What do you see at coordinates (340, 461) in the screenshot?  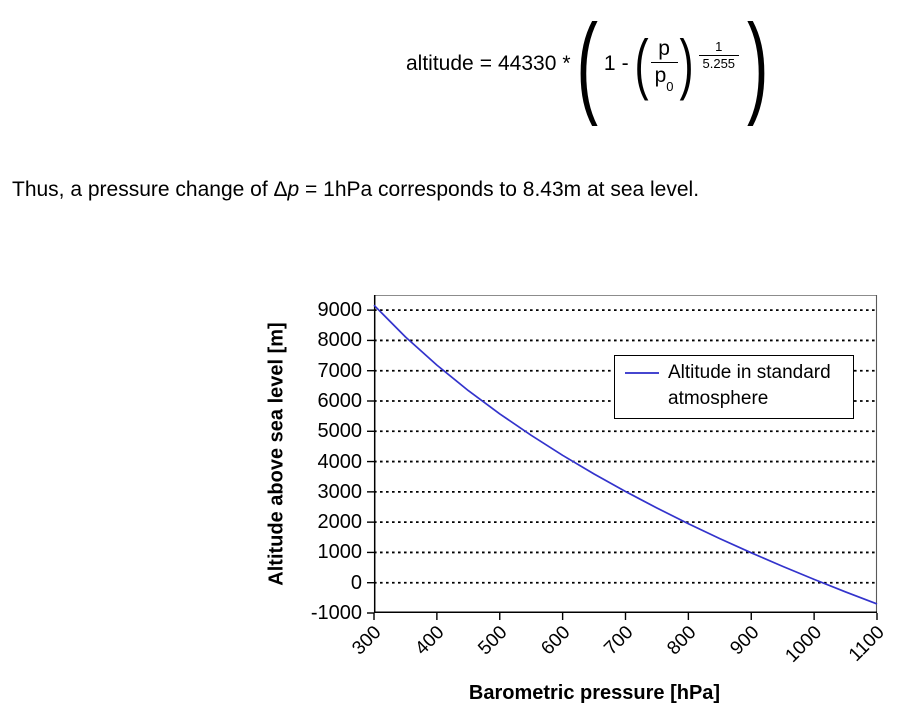 I see `y-tick-label: 4000` at bounding box center [340, 461].